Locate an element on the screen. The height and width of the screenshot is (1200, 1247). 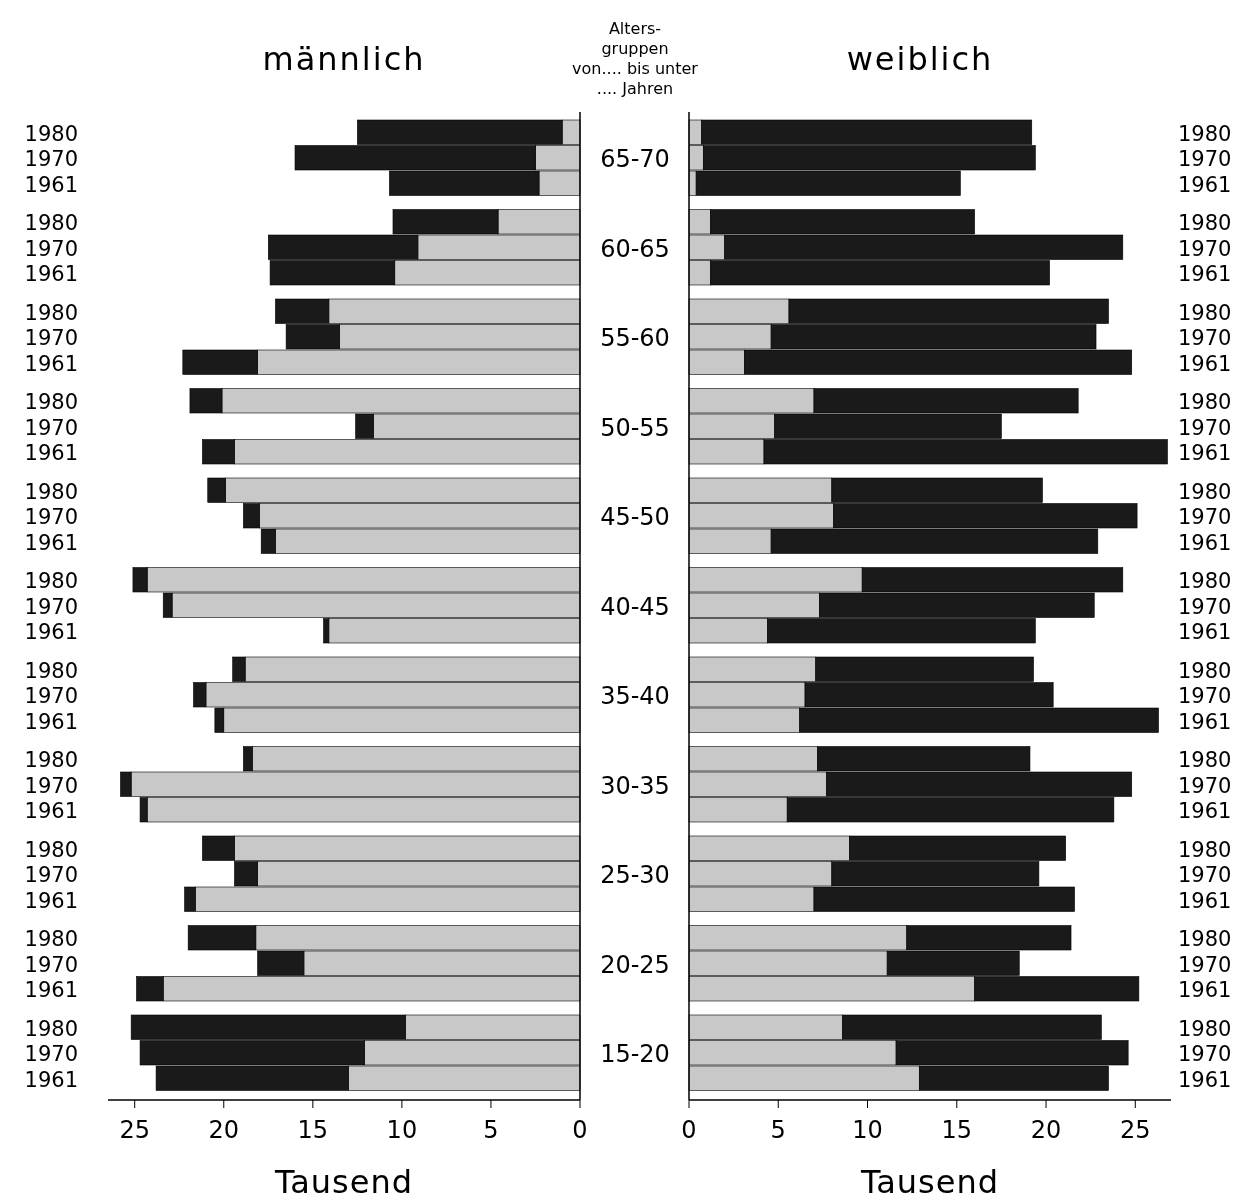
text: 55-60 is located at coordinates (635, 338).